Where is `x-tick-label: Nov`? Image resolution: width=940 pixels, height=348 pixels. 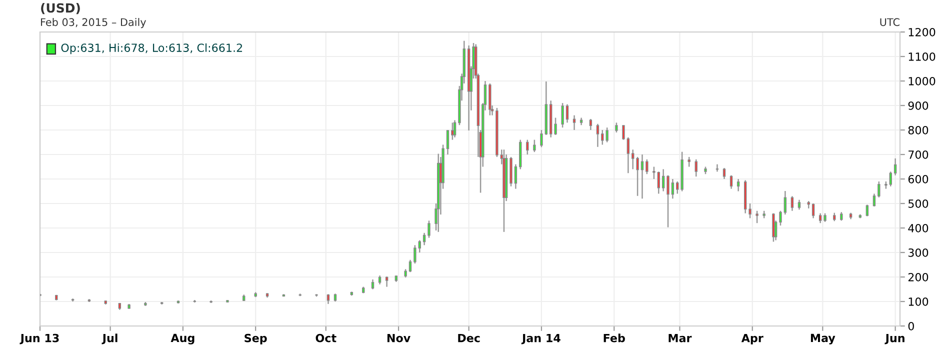
x-tick-label: Nov is located at coordinates (398, 338).